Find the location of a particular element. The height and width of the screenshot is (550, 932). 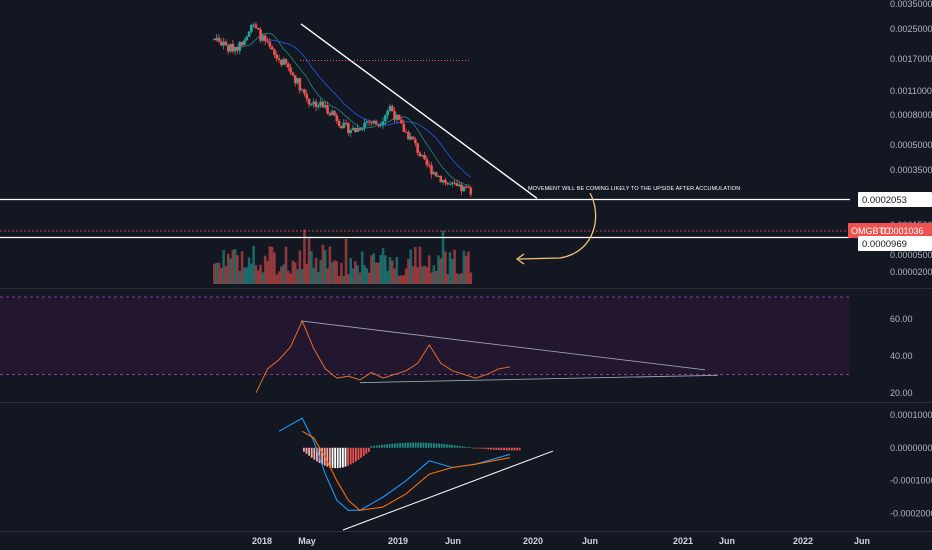

price-tick-label: 0.0003500 is located at coordinates (911, 170).